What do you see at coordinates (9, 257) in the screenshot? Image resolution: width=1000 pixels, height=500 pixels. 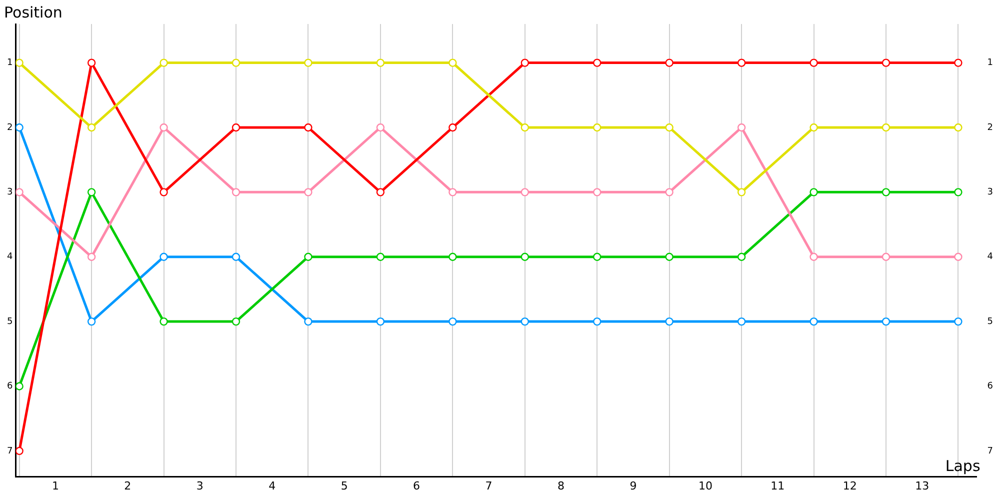 I see `y-tick-label: 4` at bounding box center [9, 257].